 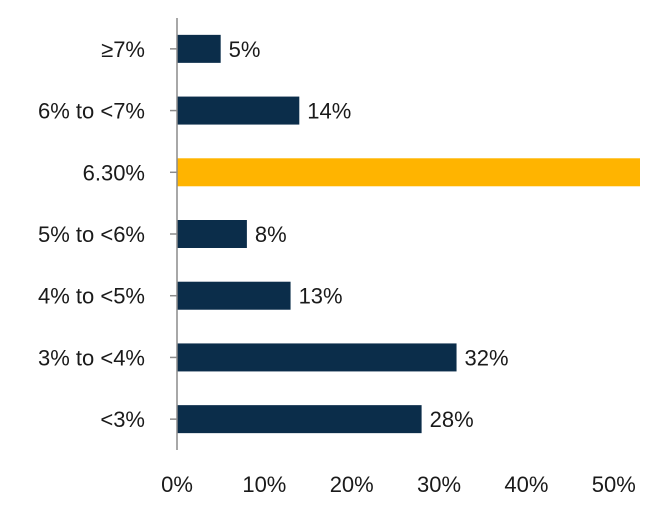 I want to click on x-tick-label: 30%, so click(x=439, y=484).